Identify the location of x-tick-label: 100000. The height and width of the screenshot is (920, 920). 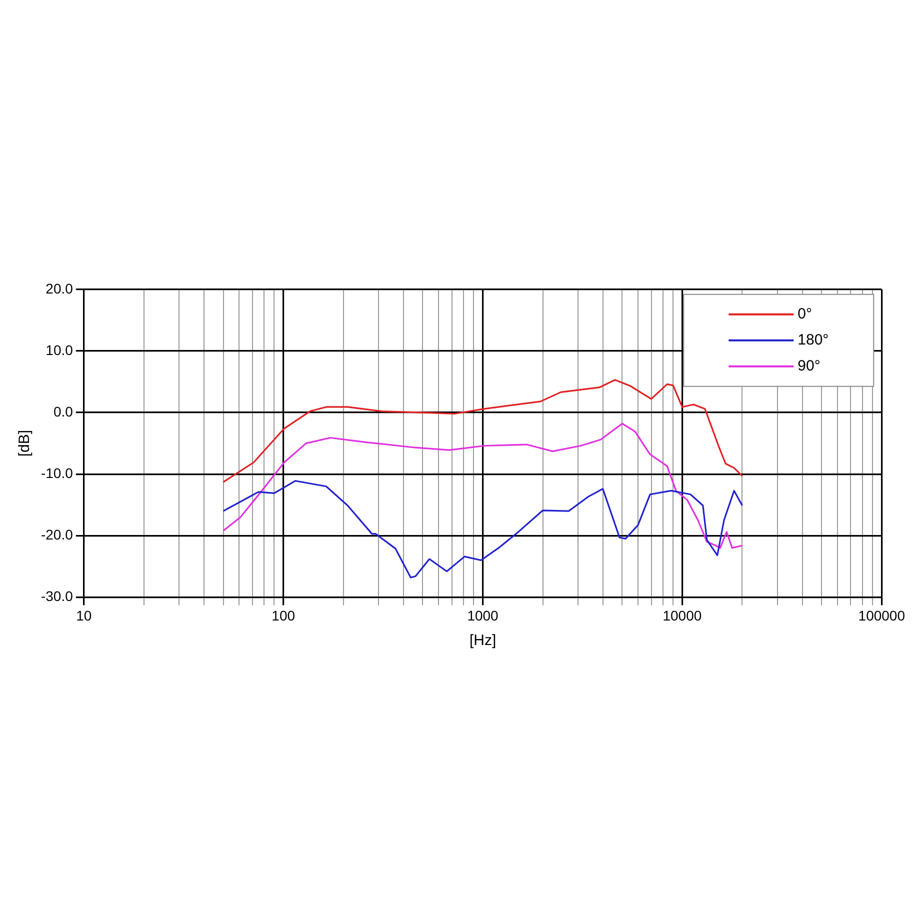
(882, 615).